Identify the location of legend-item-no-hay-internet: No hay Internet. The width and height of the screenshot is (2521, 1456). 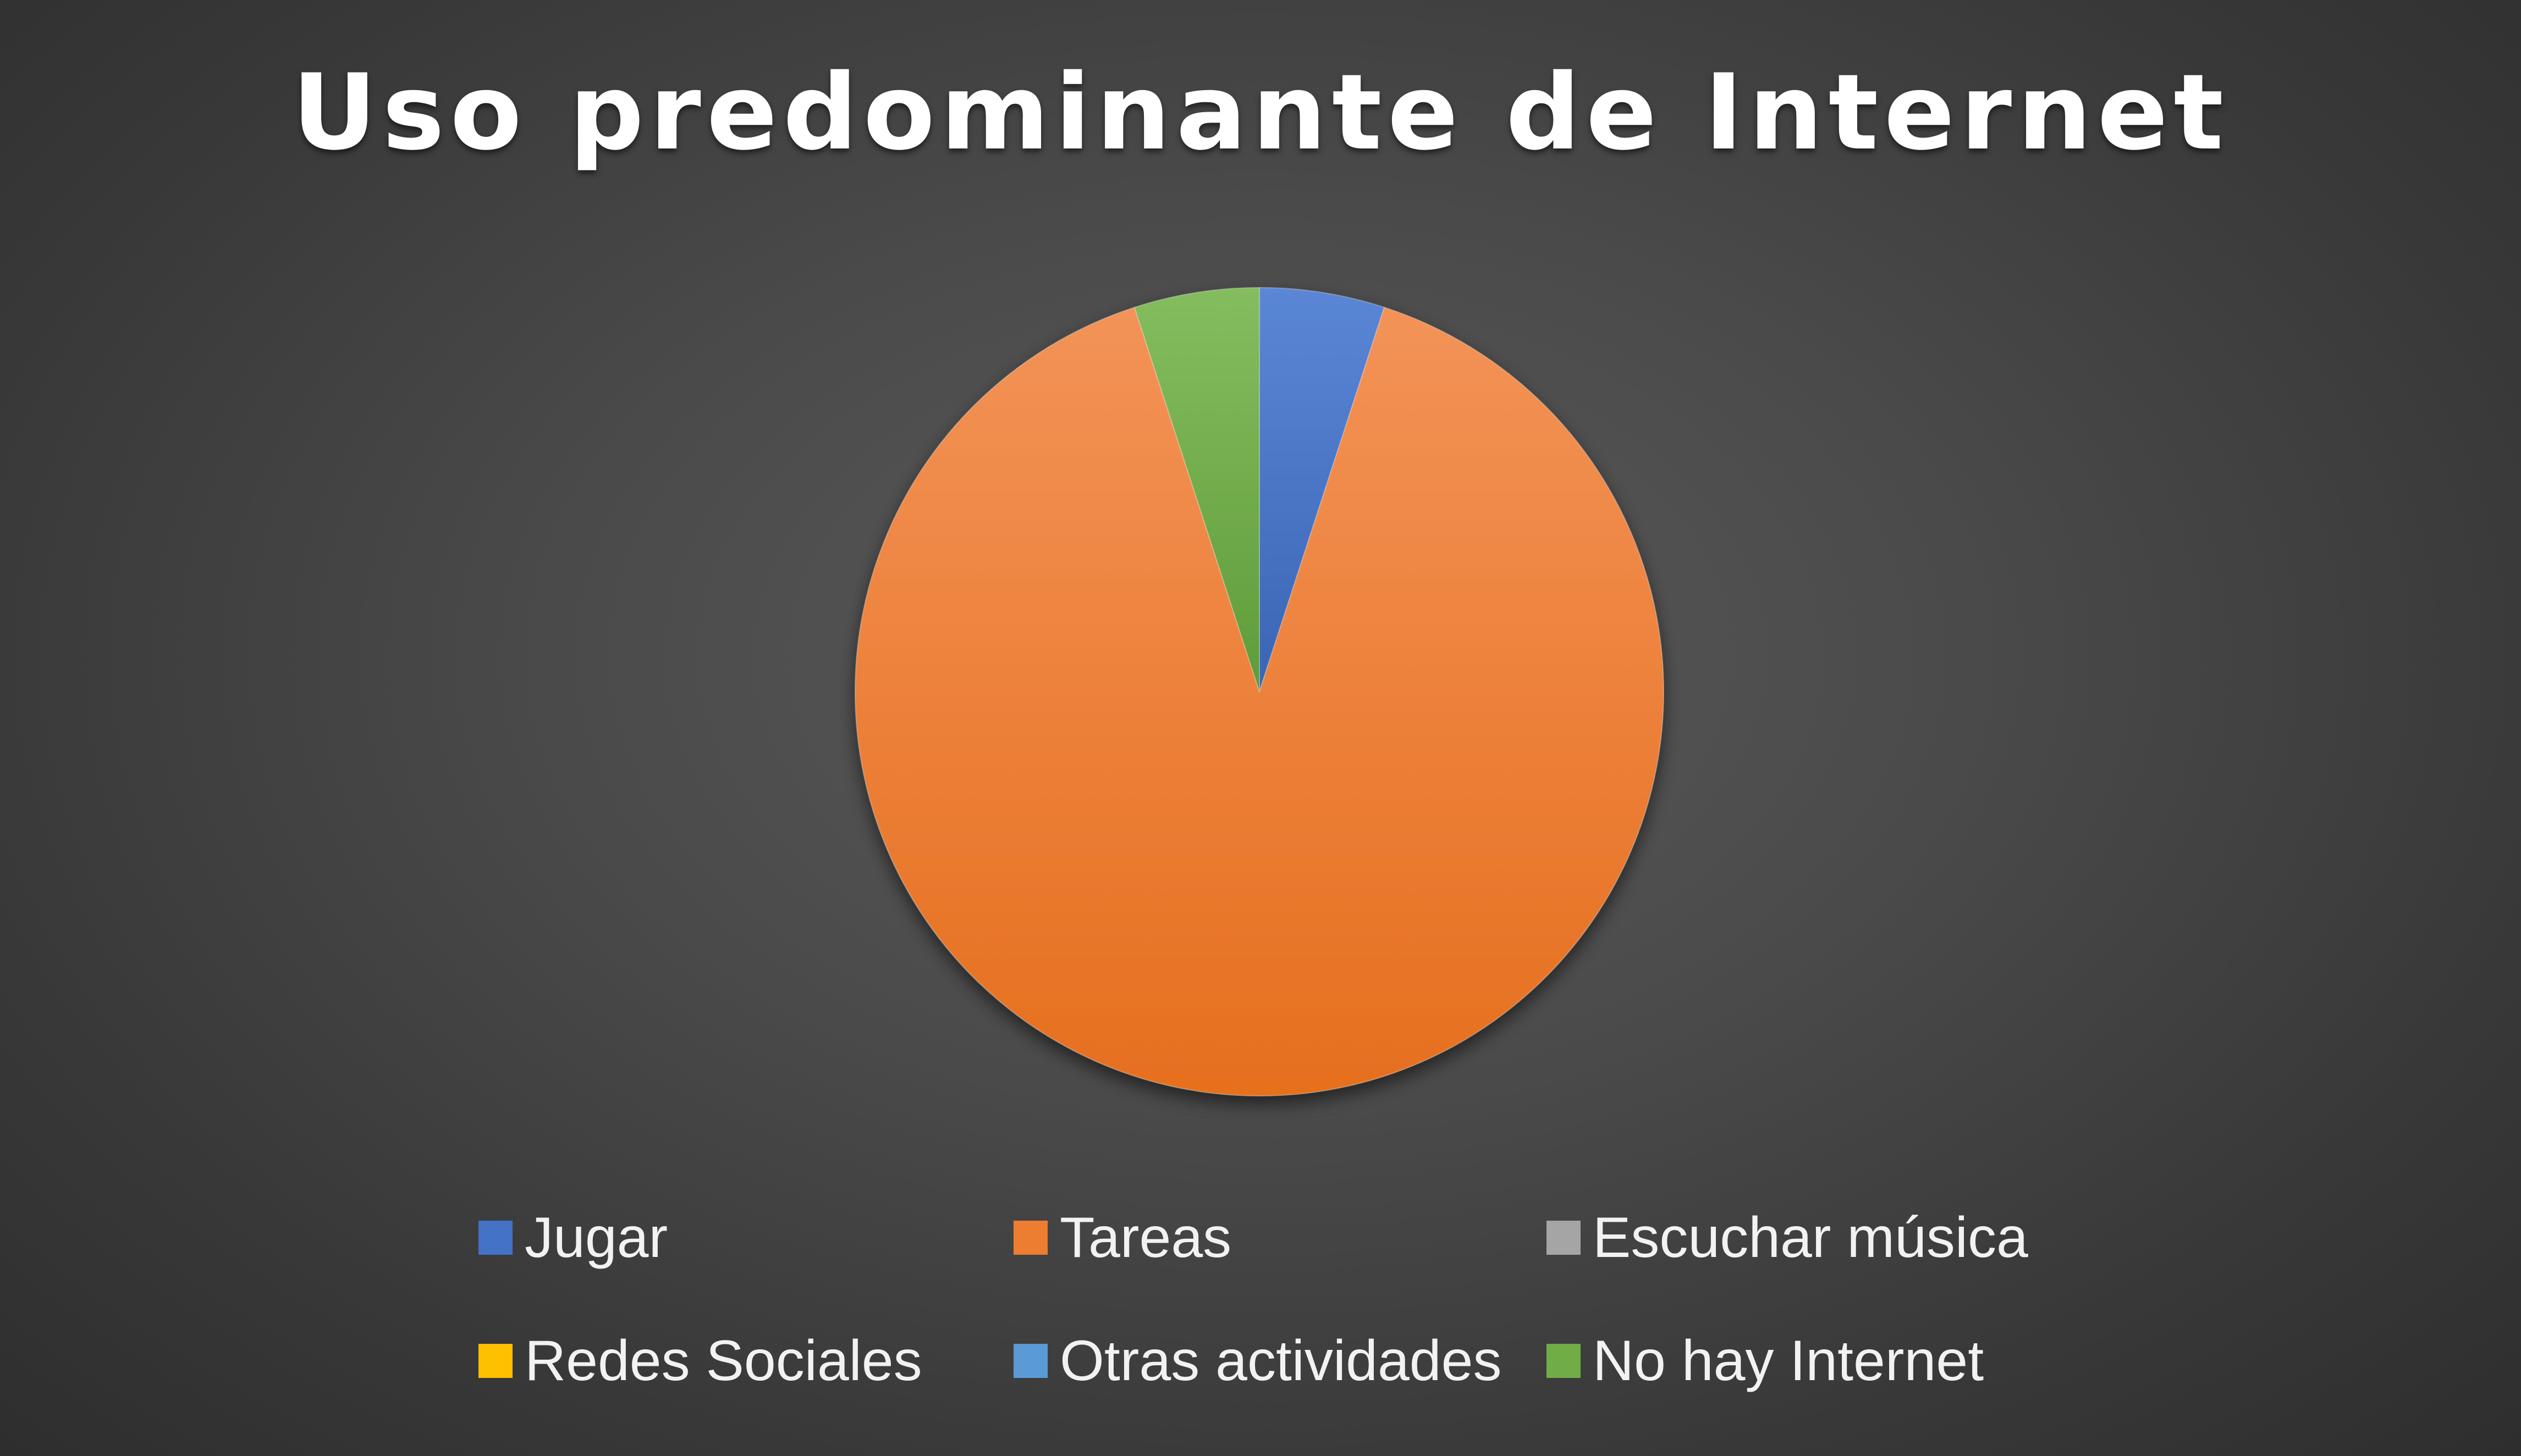
(1765, 1361).